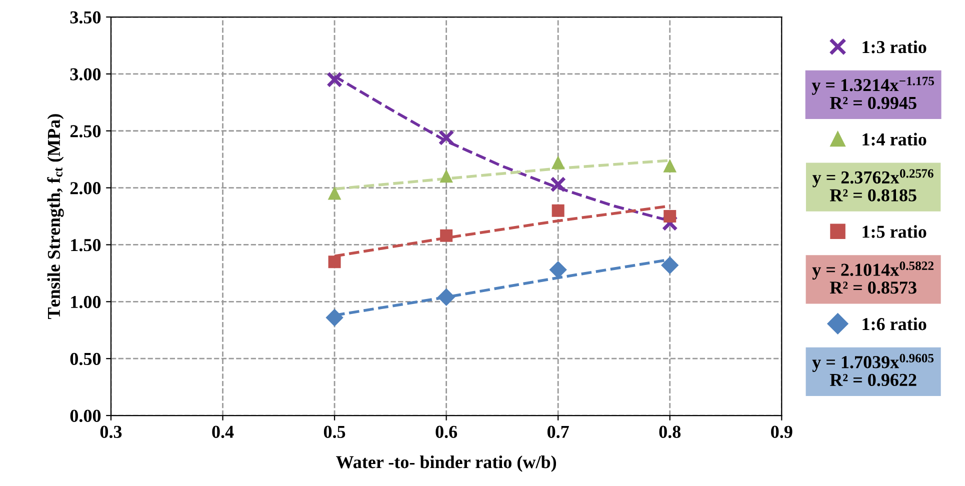 The width and height of the screenshot is (965, 486). What do you see at coordinates (85, 131) in the screenshot?
I see `y-tick-label: 2.50` at bounding box center [85, 131].